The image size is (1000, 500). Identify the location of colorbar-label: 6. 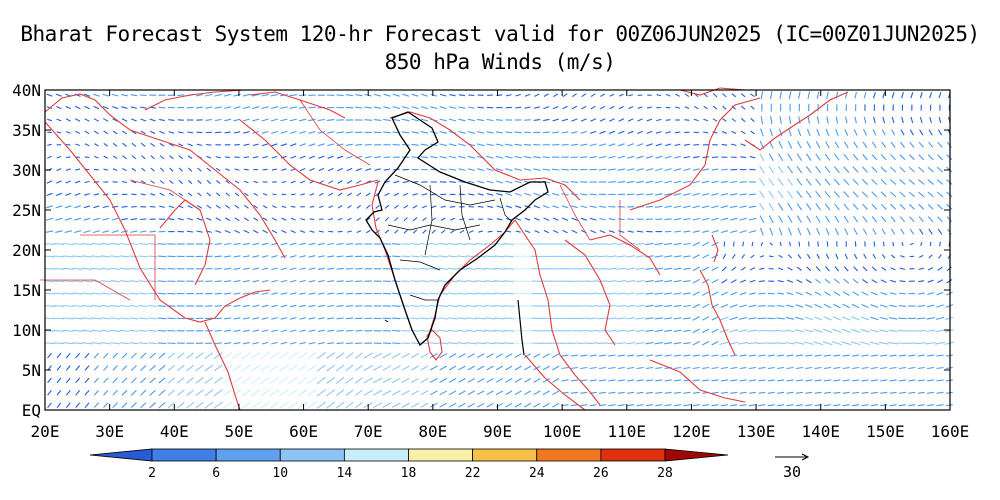
(216, 473).